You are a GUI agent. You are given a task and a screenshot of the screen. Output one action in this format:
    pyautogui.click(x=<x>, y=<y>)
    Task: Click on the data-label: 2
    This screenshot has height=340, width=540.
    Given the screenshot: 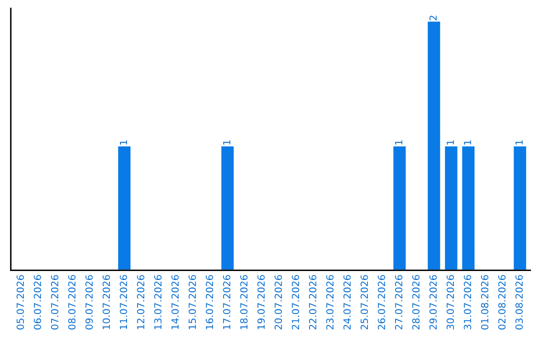 What is the action you would take?
    pyautogui.click(x=433, y=18)
    